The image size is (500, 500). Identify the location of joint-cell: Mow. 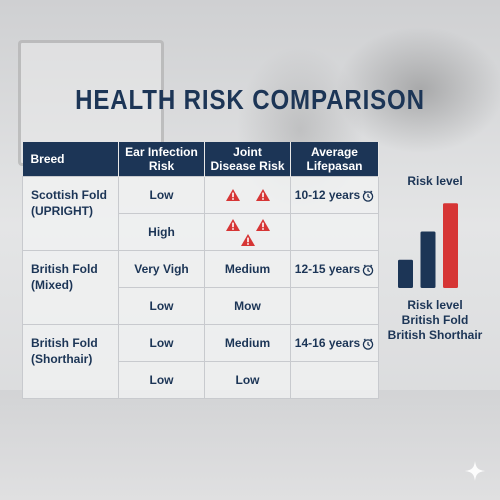
(247, 306).